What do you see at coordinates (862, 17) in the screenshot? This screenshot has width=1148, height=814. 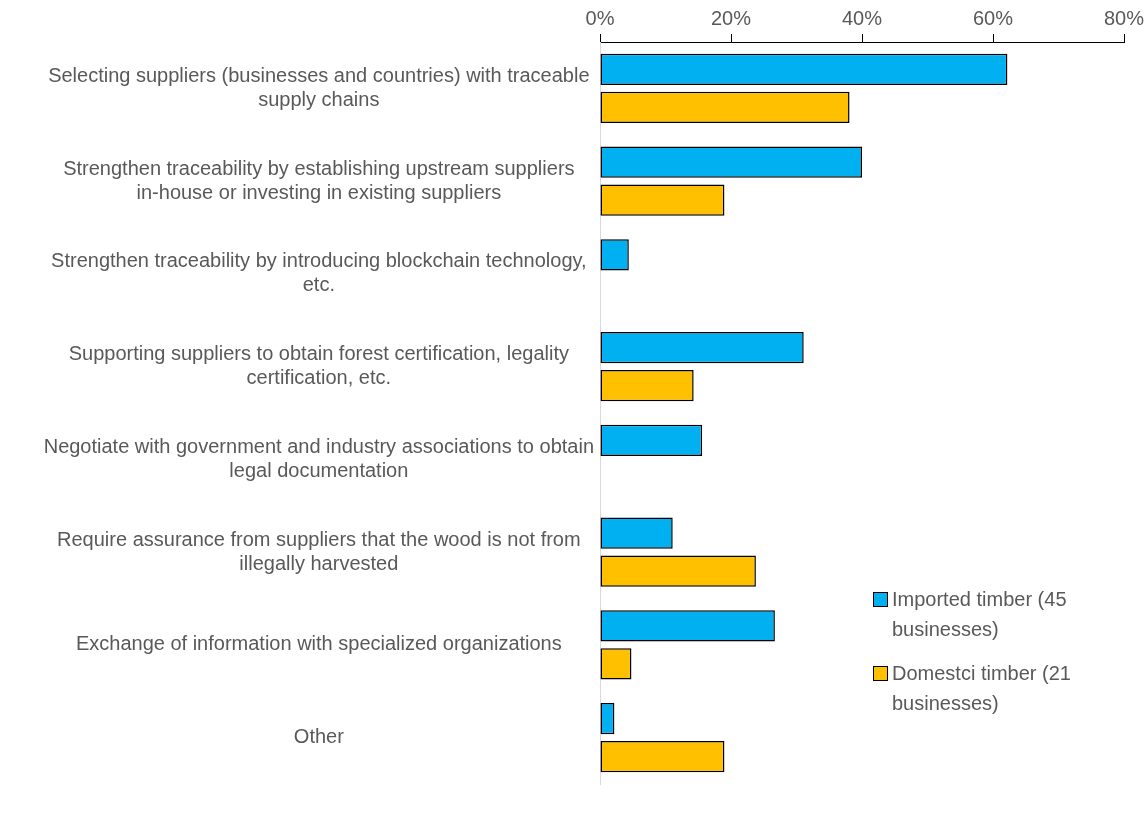 I see `x-tick-label: 40%` at bounding box center [862, 17].